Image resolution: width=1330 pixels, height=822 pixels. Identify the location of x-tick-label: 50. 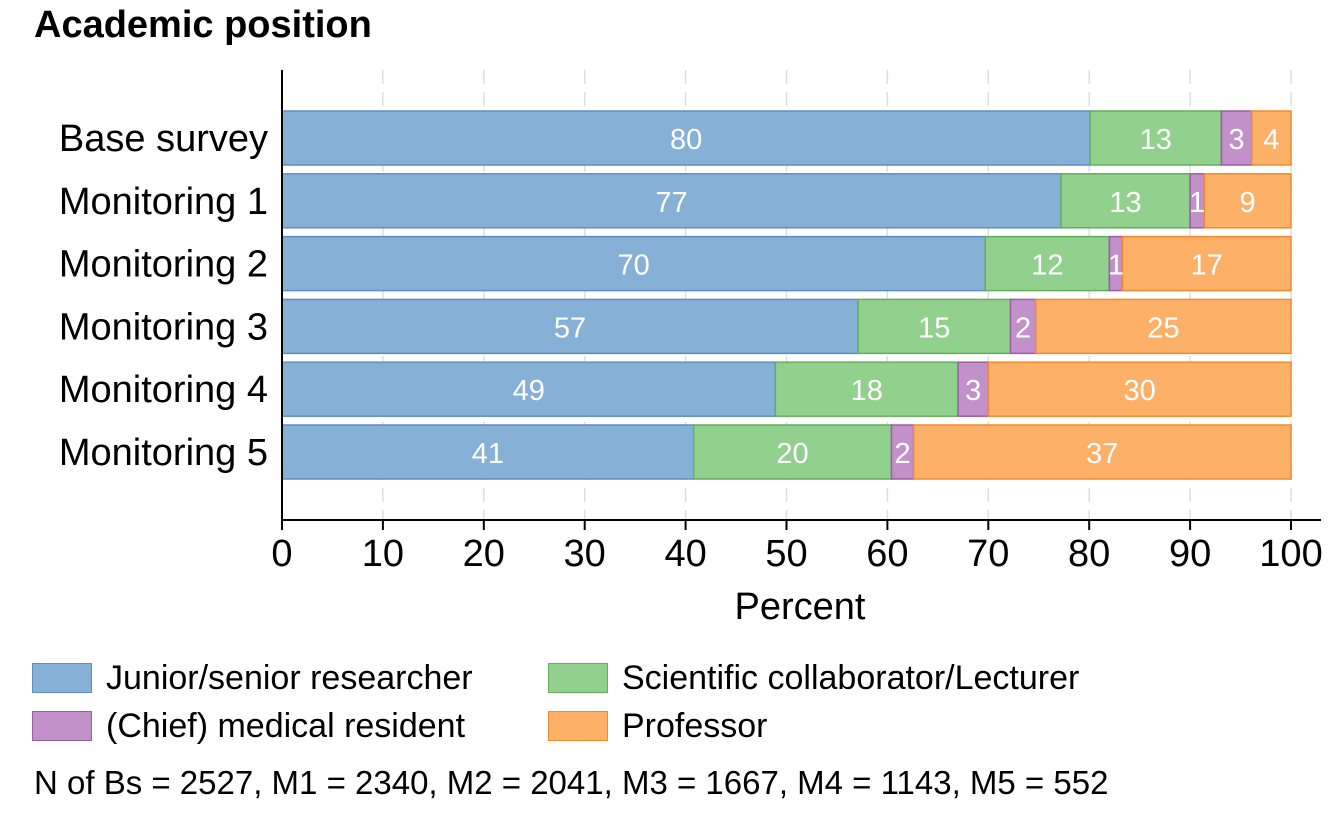
(786, 554).